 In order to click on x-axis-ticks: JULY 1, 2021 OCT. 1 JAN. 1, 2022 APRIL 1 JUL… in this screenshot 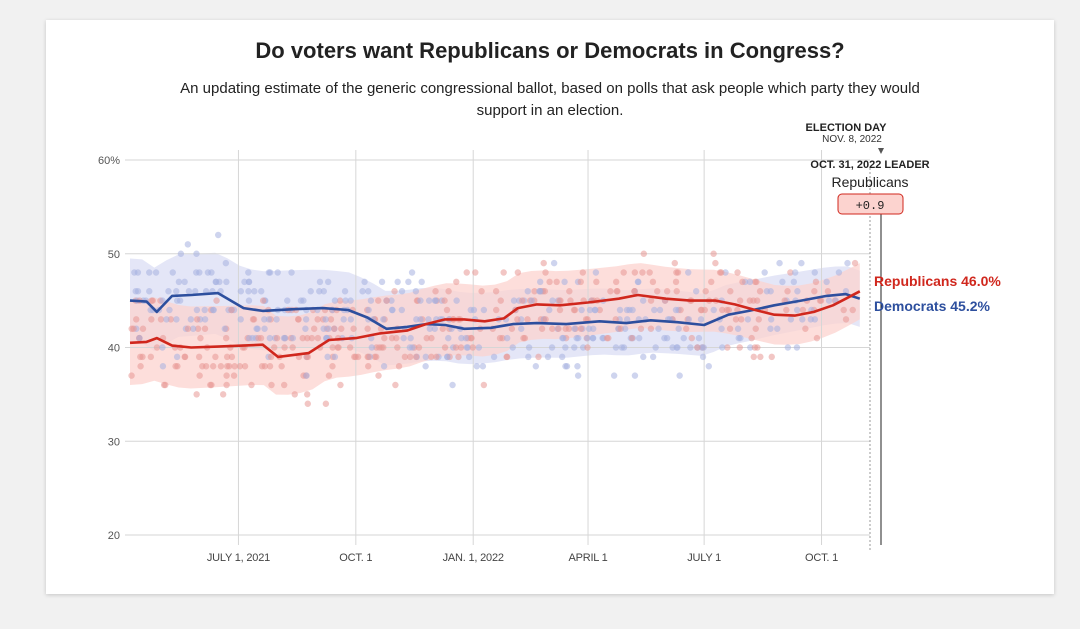, I will do `click(522, 558)`.